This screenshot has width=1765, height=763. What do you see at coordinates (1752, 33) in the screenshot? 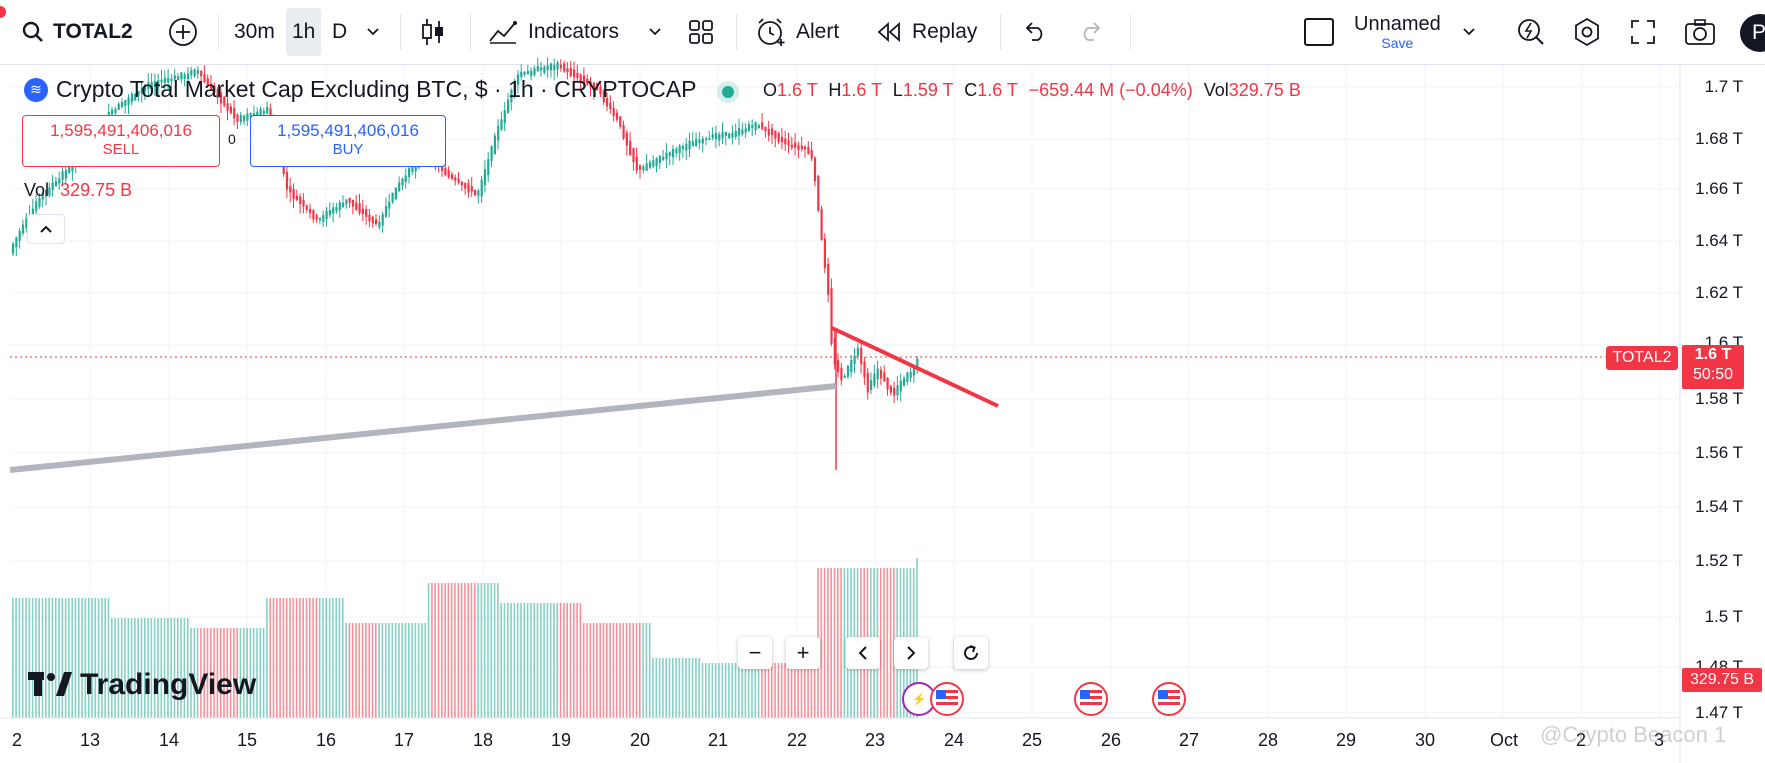
I see `user-avatar: P` at bounding box center [1752, 33].